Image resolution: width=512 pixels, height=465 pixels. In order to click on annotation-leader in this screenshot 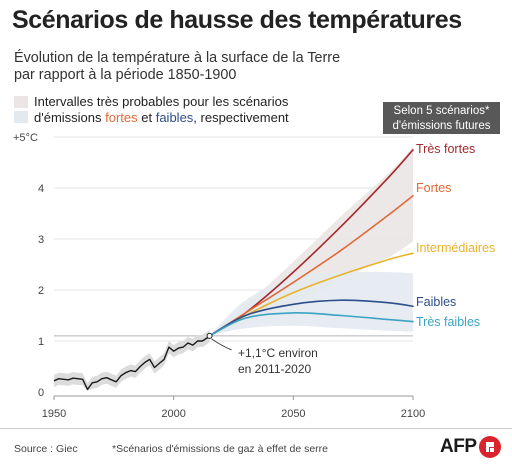, I will do `click(221, 344)`.